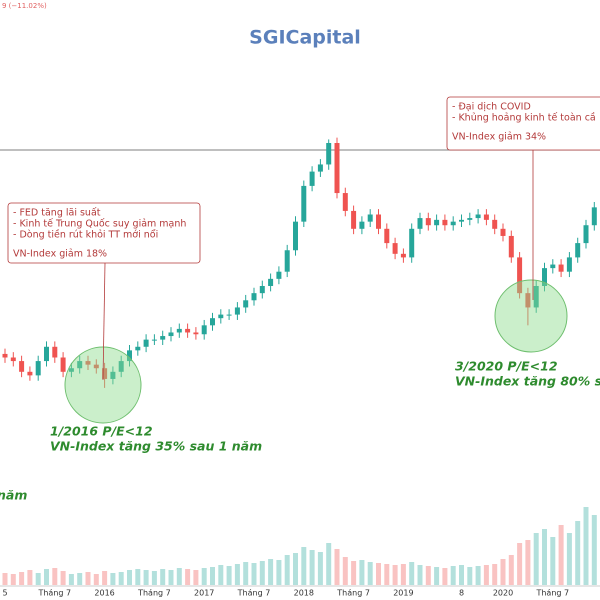 The width and height of the screenshot is (600, 600). Describe the element at coordinates (403, 593) in the screenshot. I see `x-tick-label: 2019` at that location.